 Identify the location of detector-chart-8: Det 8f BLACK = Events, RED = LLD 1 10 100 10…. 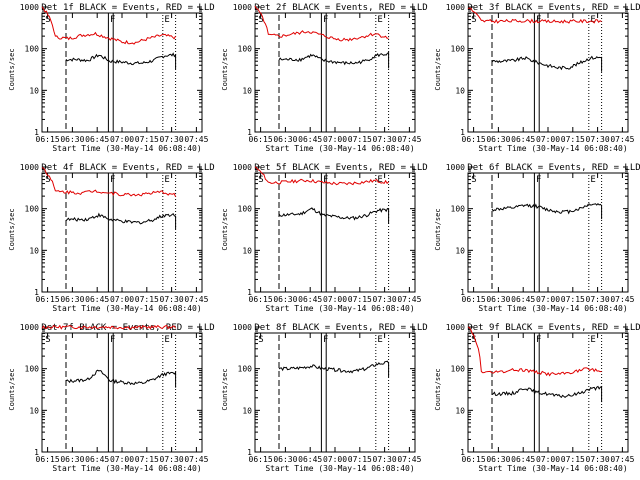
(324, 398).